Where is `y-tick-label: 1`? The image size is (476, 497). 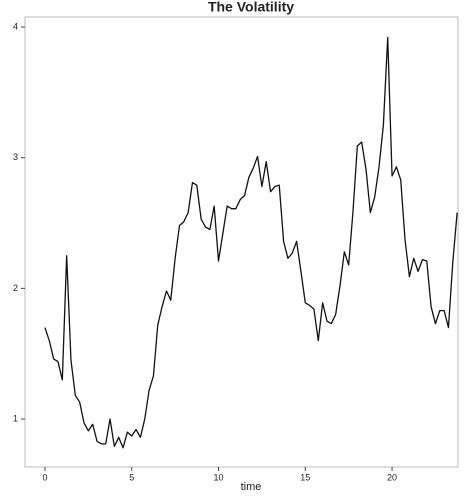 y-tick-label: 1 is located at coordinates (15, 418).